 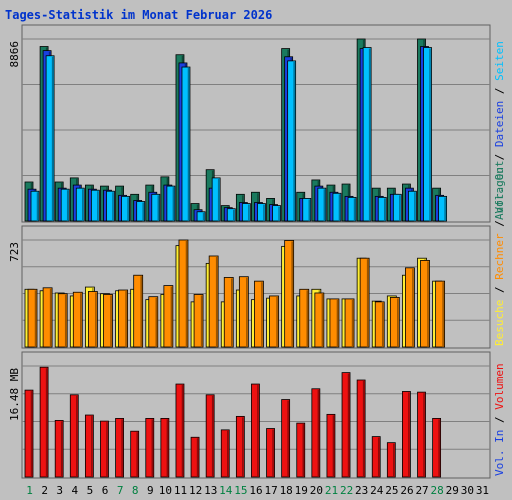 What do you see at coordinates (482, 490) in the screenshot?
I see `x-tick-label-day-31: 31` at bounding box center [482, 490].